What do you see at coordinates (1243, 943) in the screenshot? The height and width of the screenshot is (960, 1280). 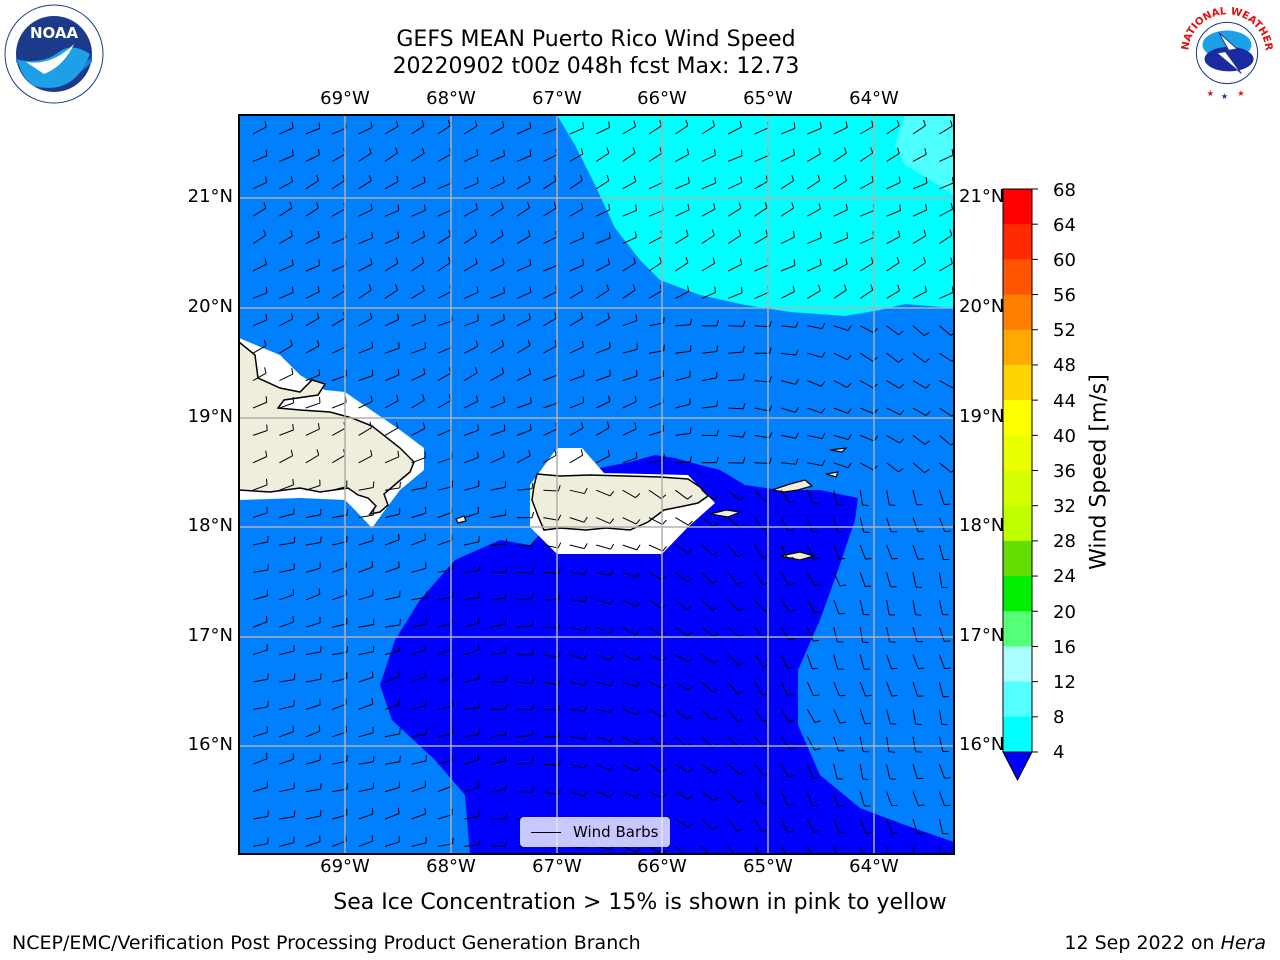 I see `footer-host: Hera` at bounding box center [1243, 943].